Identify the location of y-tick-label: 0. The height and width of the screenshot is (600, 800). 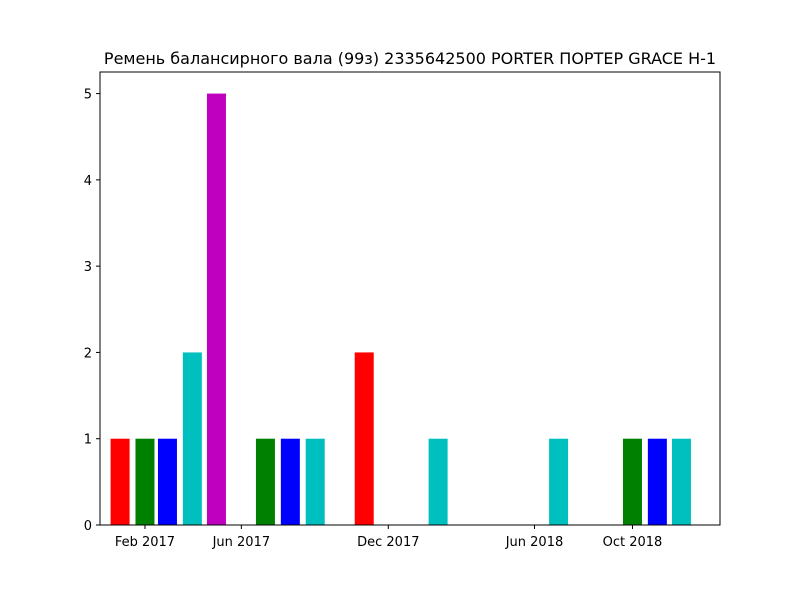
(88, 526).